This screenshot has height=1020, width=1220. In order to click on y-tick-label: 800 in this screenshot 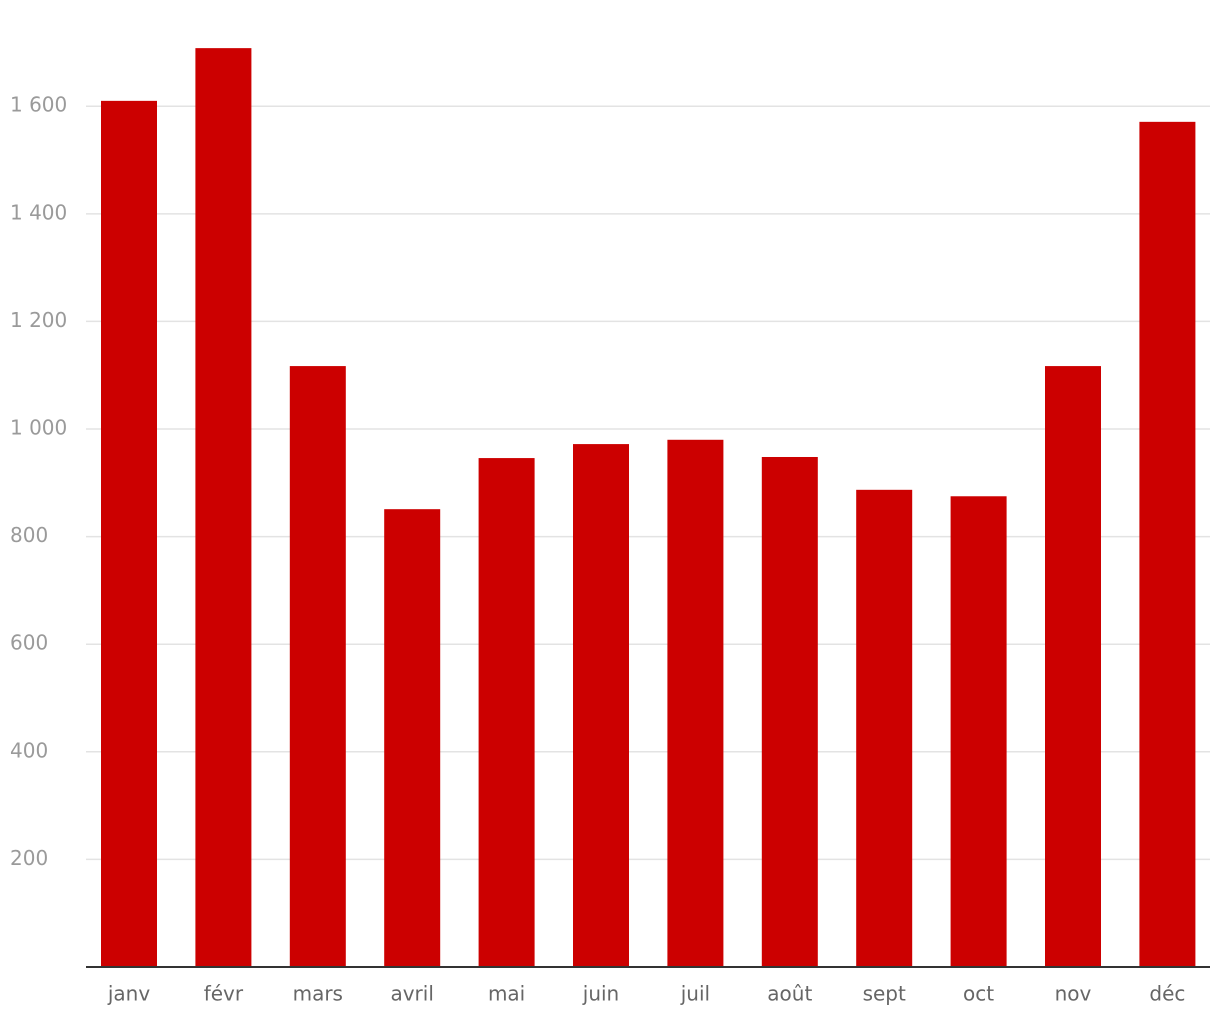, I will do `click(29, 535)`.